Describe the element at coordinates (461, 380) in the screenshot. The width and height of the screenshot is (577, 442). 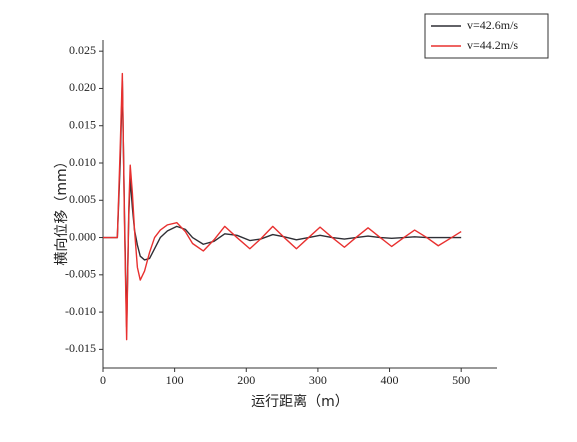
I see `x-tick-label: 500` at that location.